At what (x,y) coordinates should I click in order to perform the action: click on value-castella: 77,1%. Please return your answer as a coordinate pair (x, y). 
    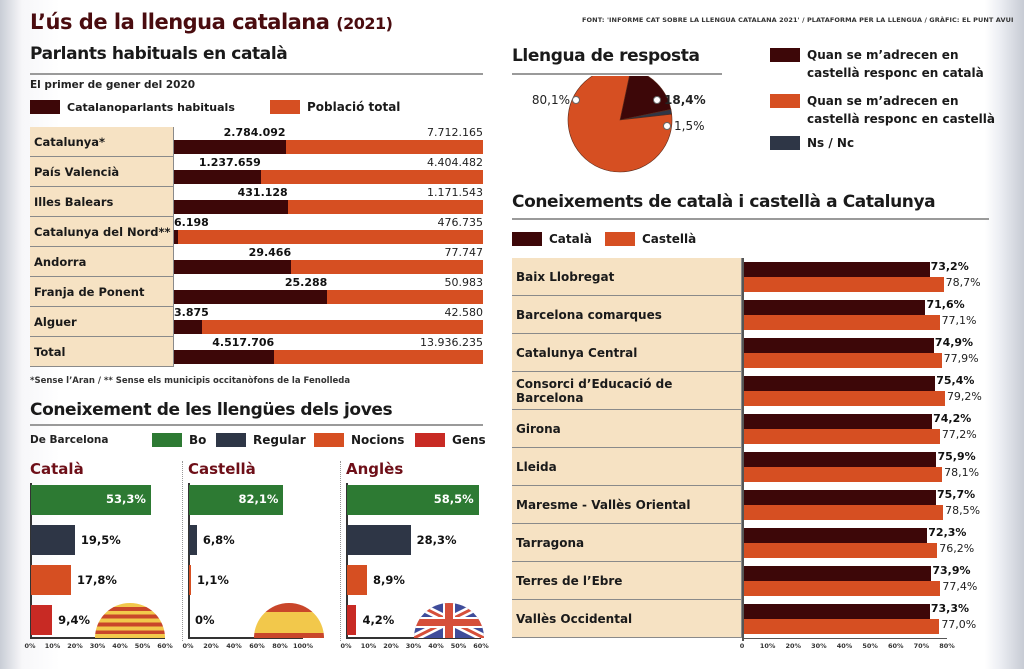
    Looking at the image, I should click on (959, 320).